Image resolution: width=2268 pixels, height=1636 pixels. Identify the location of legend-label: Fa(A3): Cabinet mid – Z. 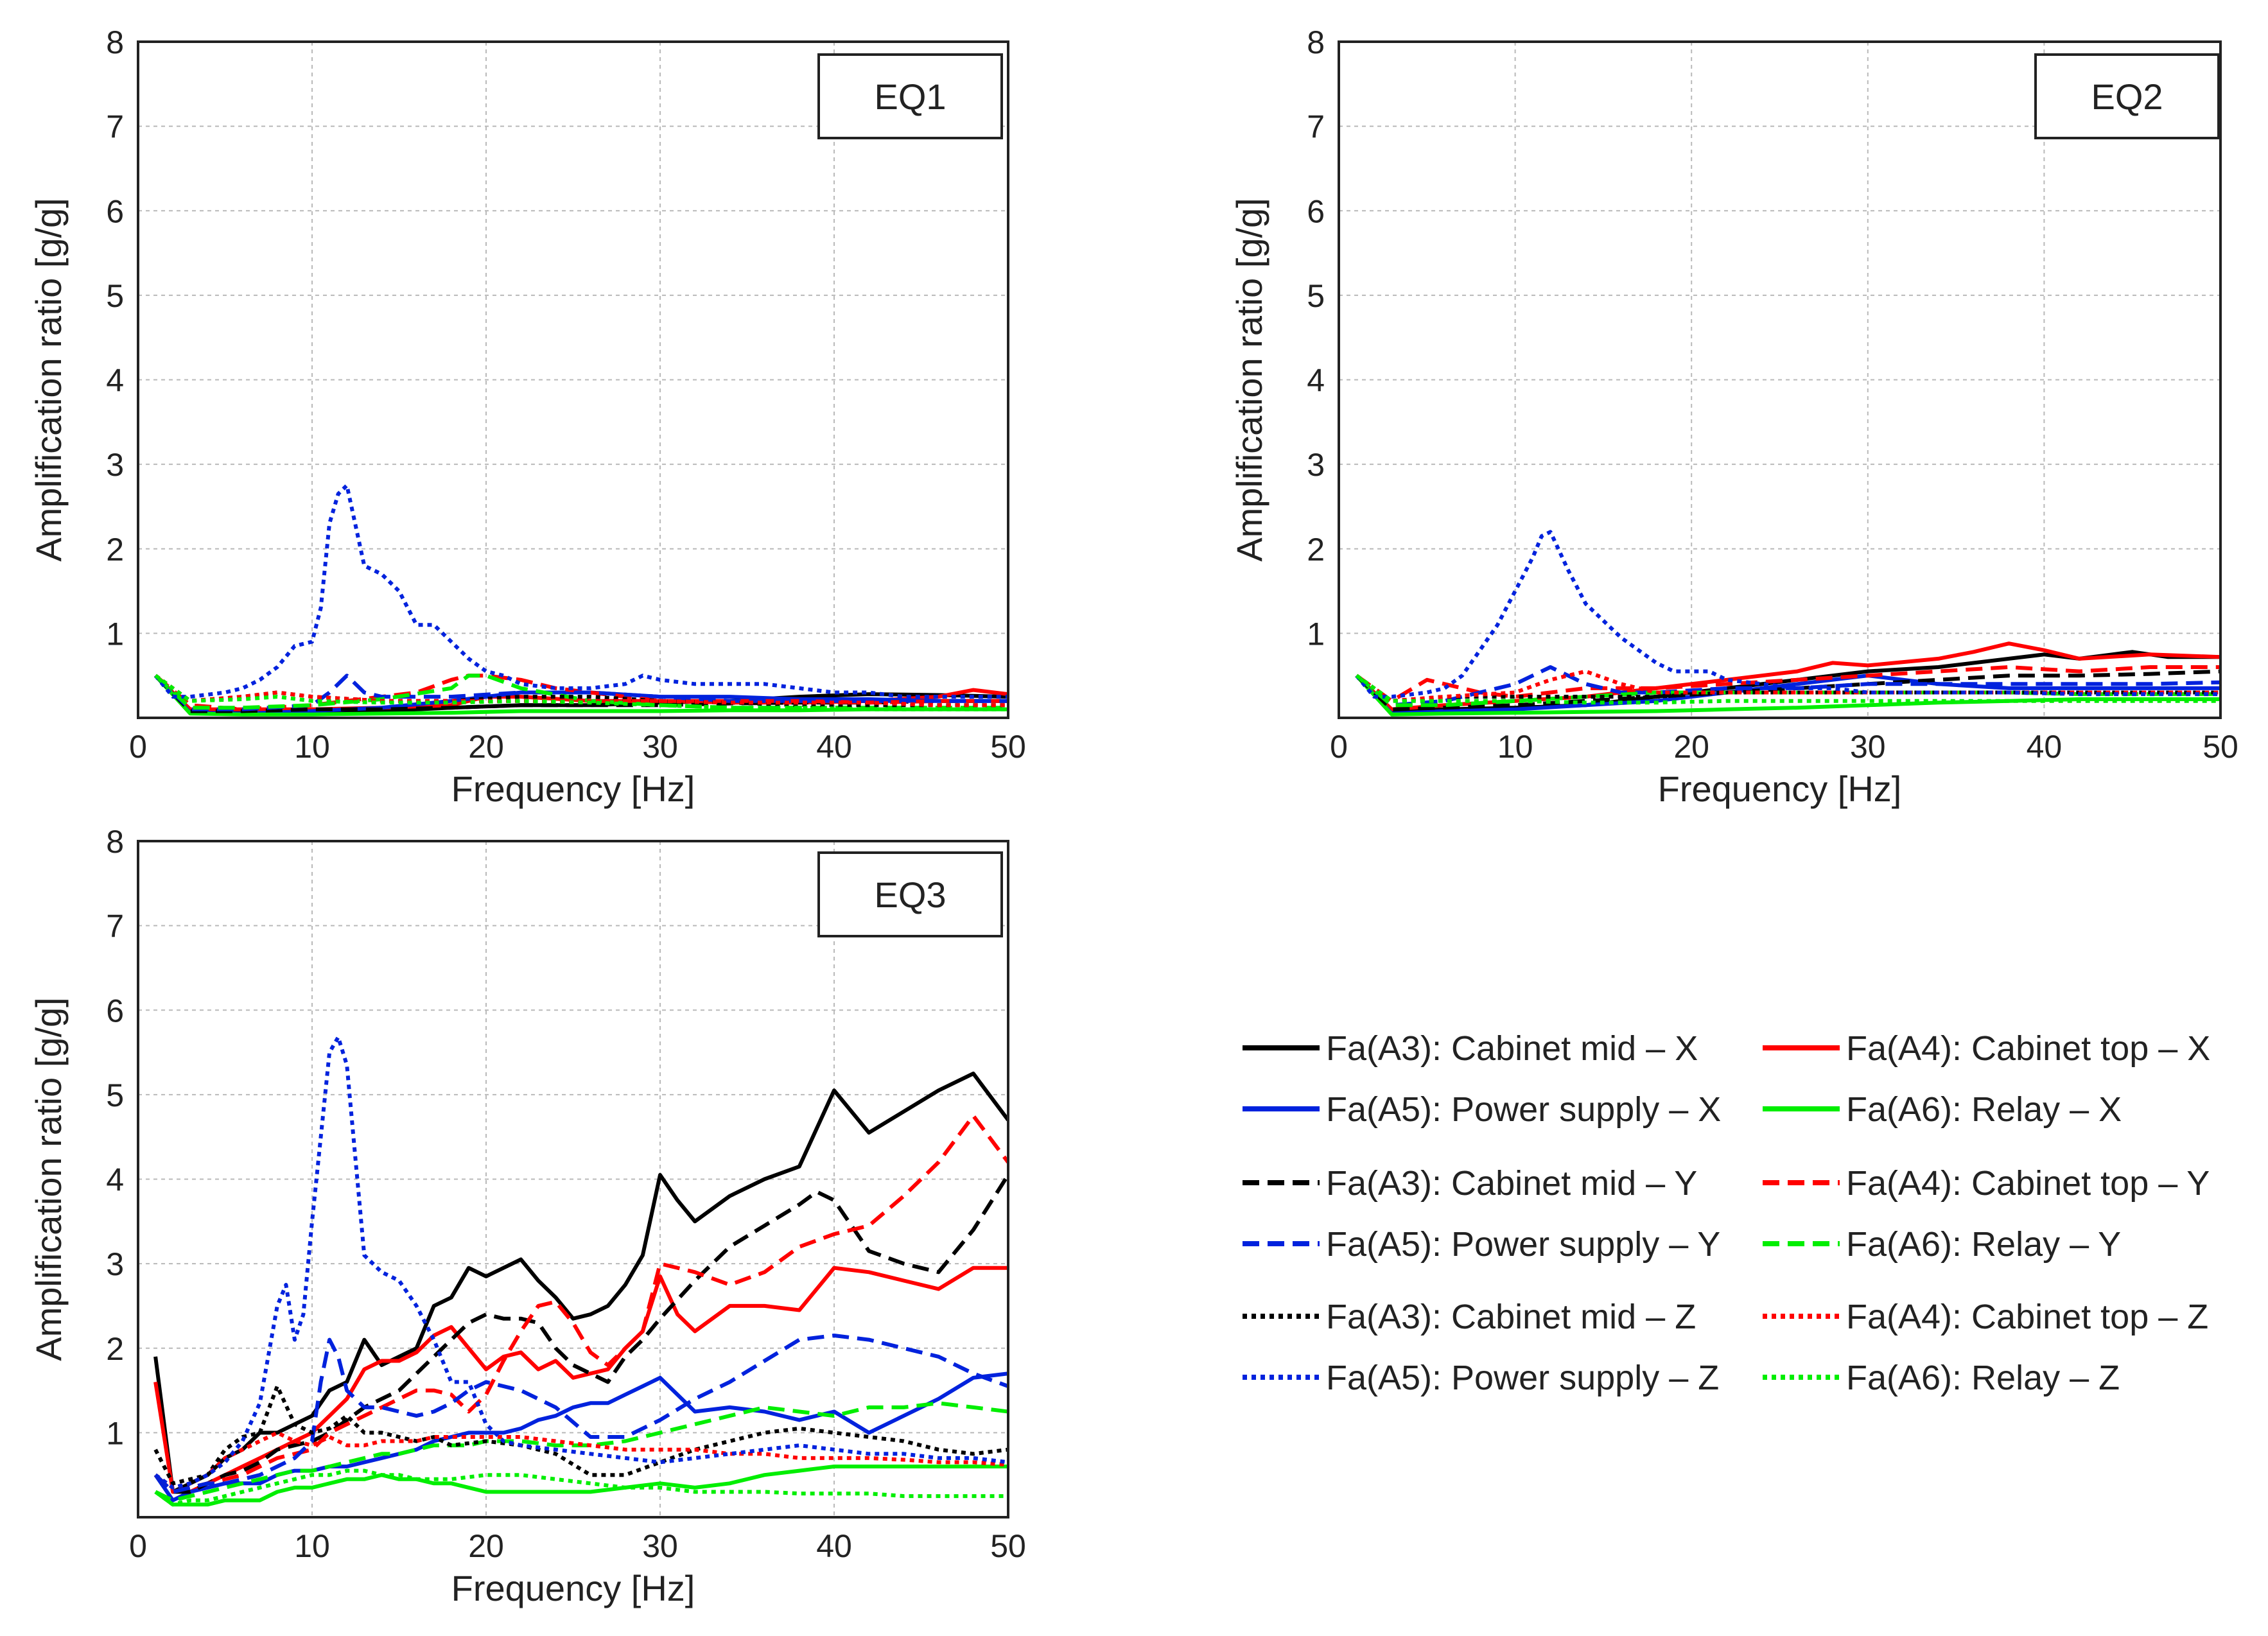
(1511, 1317).